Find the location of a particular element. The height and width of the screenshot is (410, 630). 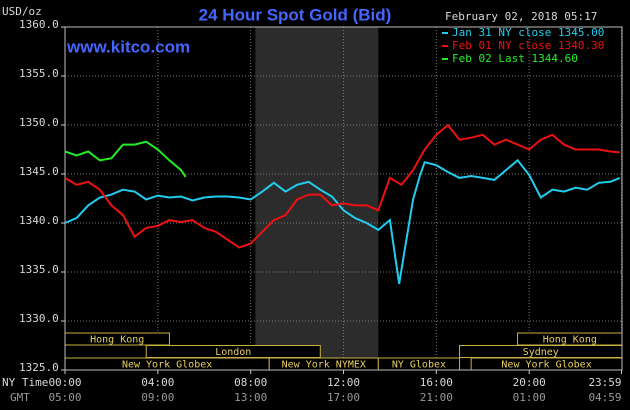

price-line is located at coordinates (125, 159).